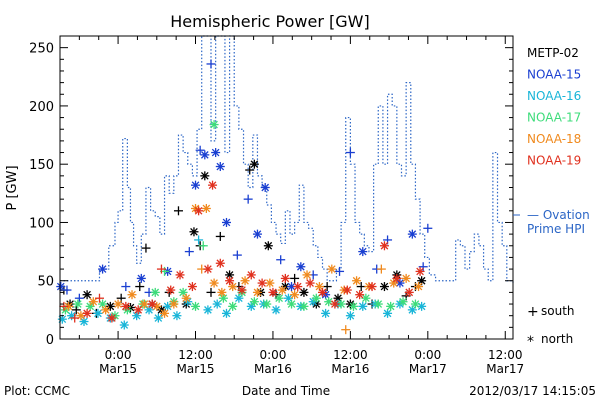  Describe the element at coordinates (554, 118) in the screenshot. I see `legend-entry-noaa-17: NOAA-17` at that location.